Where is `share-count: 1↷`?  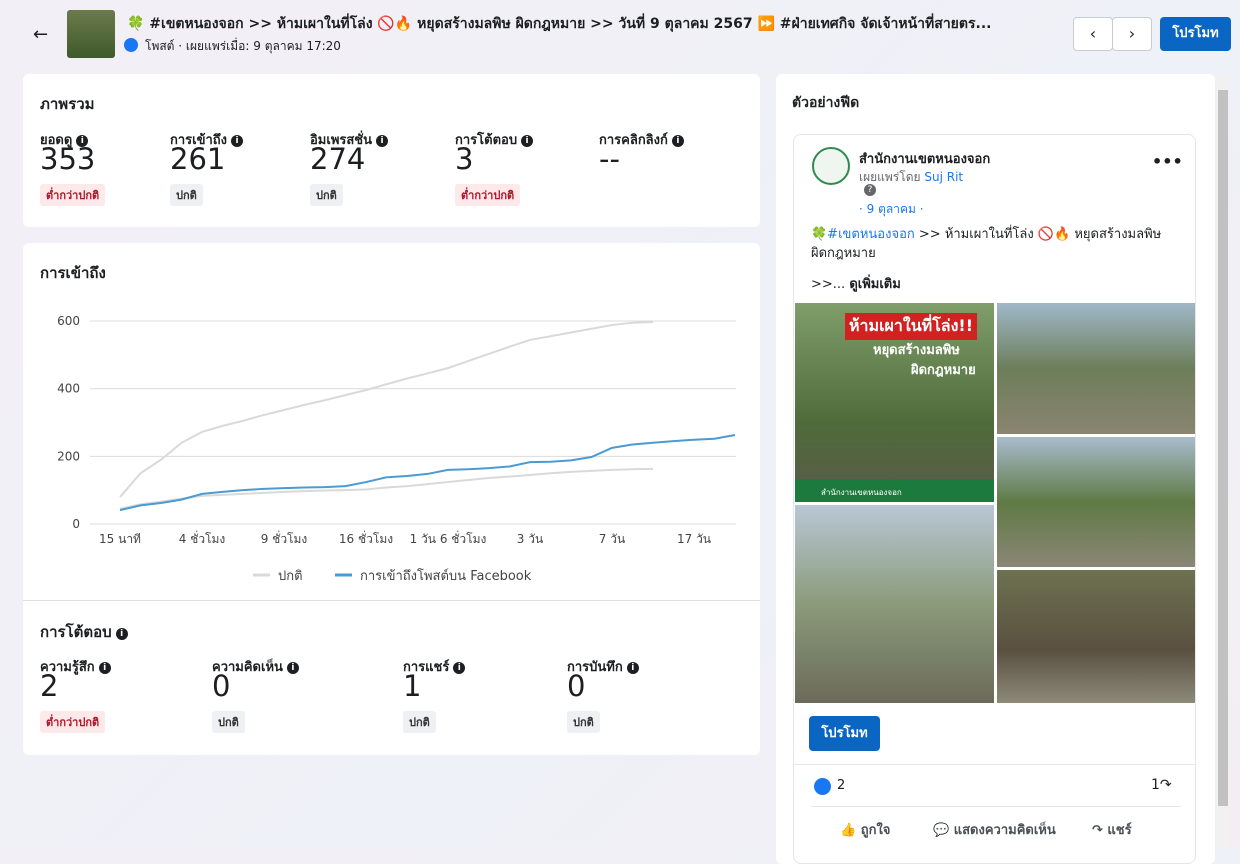 share-count: 1↷ is located at coordinates (1161, 785).